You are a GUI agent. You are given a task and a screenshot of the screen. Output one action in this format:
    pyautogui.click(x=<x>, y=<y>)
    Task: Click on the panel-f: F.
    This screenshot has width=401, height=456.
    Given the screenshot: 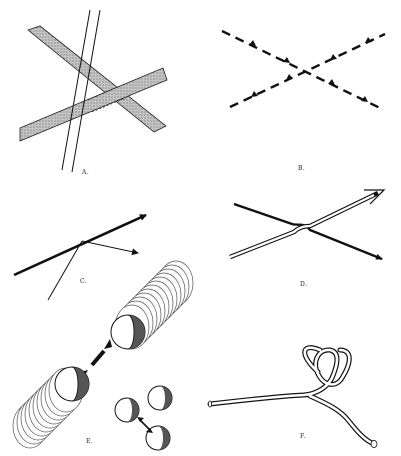 What is the action you would take?
    pyautogui.click(x=292, y=396)
    